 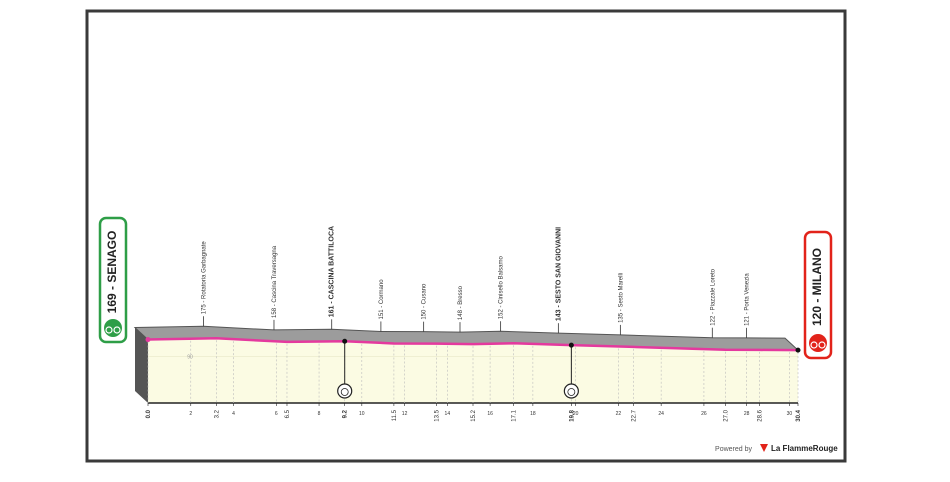 I want to click on x-tick-label: 8, so click(x=319, y=414).